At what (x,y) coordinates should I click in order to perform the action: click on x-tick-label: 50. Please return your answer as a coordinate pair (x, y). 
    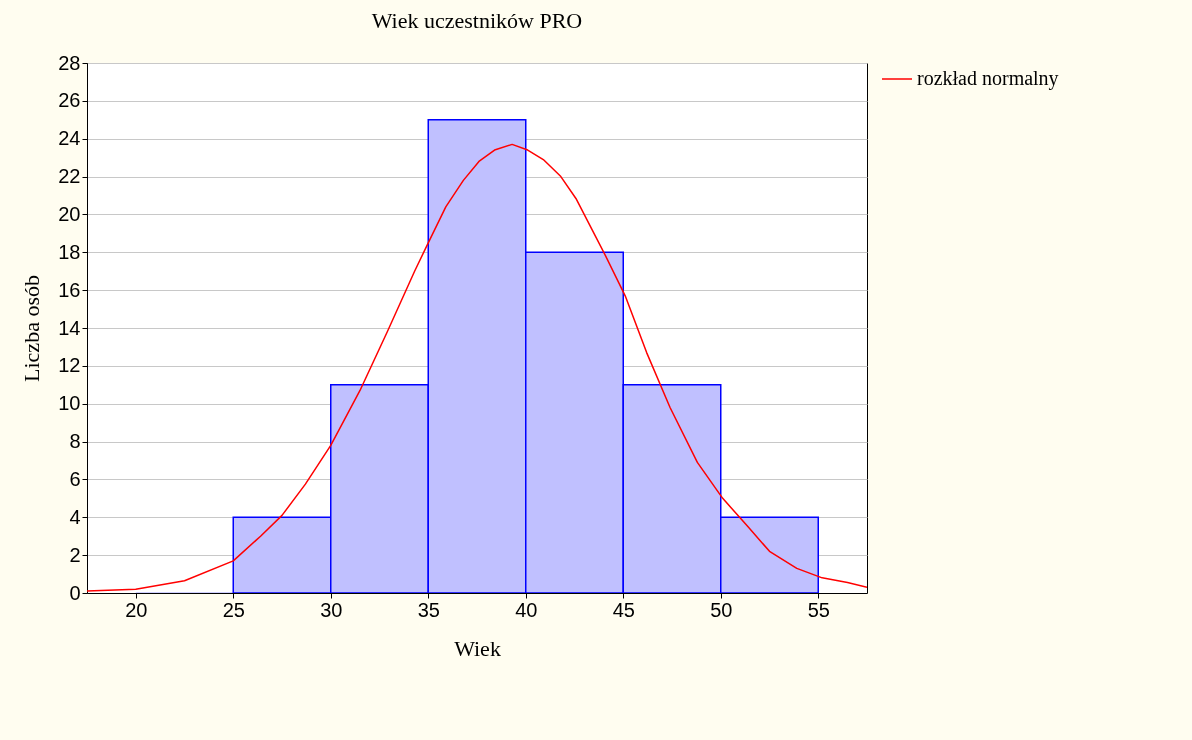
    Looking at the image, I should click on (721, 609).